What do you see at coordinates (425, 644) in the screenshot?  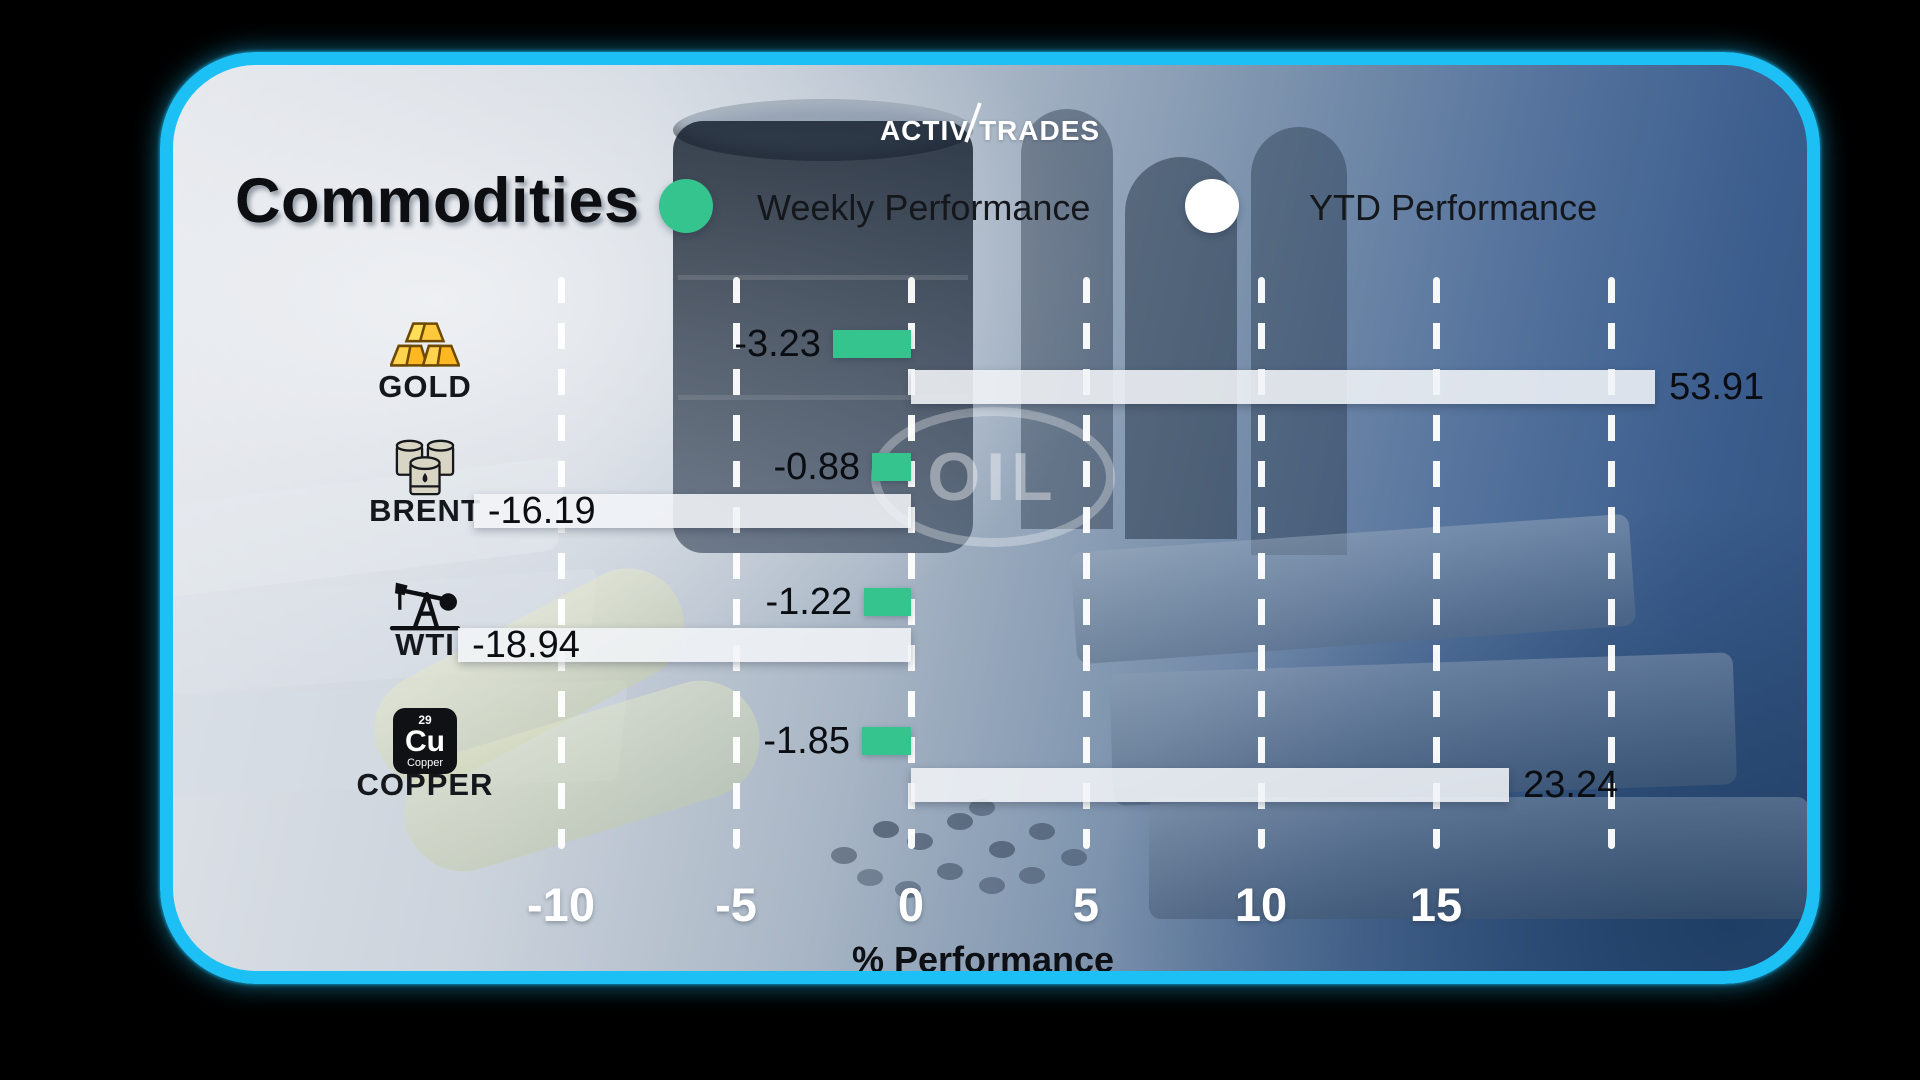 I see `category-label-wti: WTI` at bounding box center [425, 644].